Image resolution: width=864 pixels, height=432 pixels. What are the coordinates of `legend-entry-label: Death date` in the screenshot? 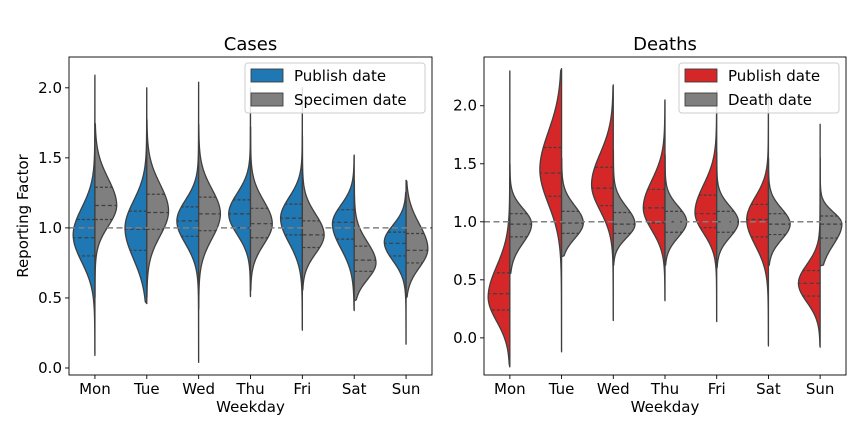 It's located at (770, 100).